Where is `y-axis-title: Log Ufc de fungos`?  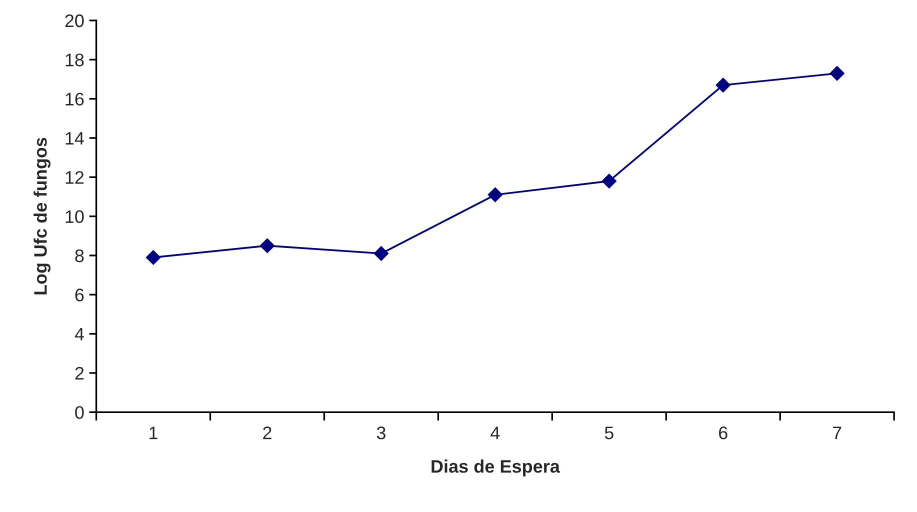 y-axis-title: Log Ufc de fungos is located at coordinates (42, 216).